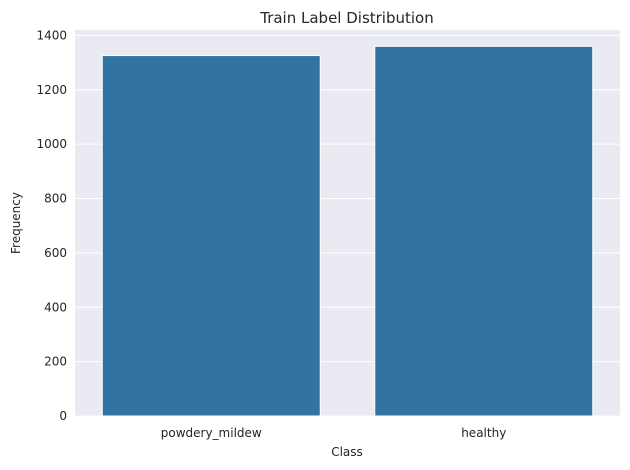  What do you see at coordinates (55, 253) in the screenshot?
I see `y-tick-label: 600` at bounding box center [55, 253].